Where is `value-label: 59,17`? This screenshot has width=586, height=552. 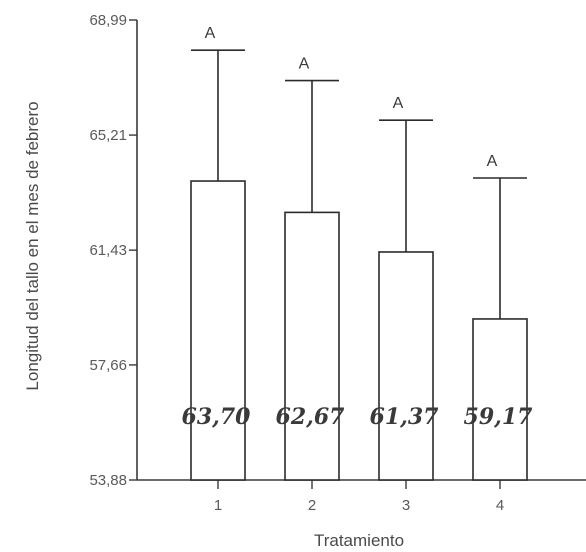 value-label: 59,17 is located at coordinates (499, 417).